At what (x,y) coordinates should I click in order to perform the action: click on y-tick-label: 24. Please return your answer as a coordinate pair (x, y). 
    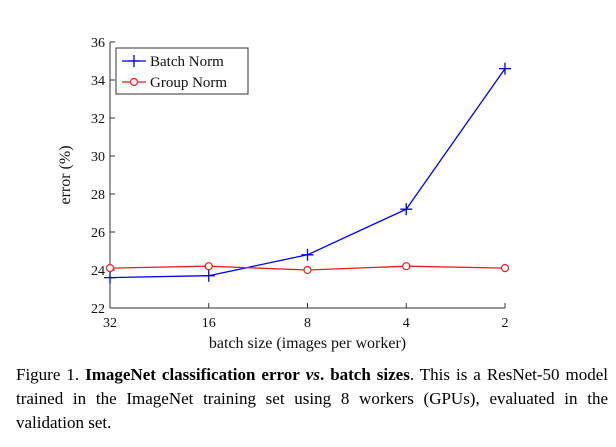
    Looking at the image, I should click on (98, 271).